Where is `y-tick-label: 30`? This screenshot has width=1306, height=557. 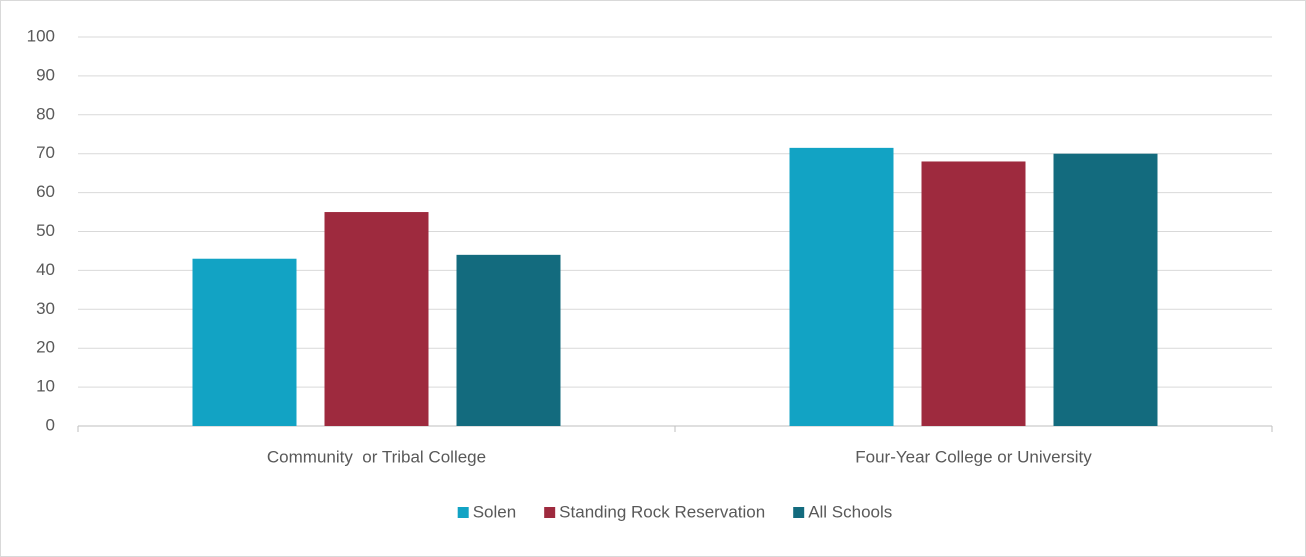 y-tick-label: 30 is located at coordinates (45, 308).